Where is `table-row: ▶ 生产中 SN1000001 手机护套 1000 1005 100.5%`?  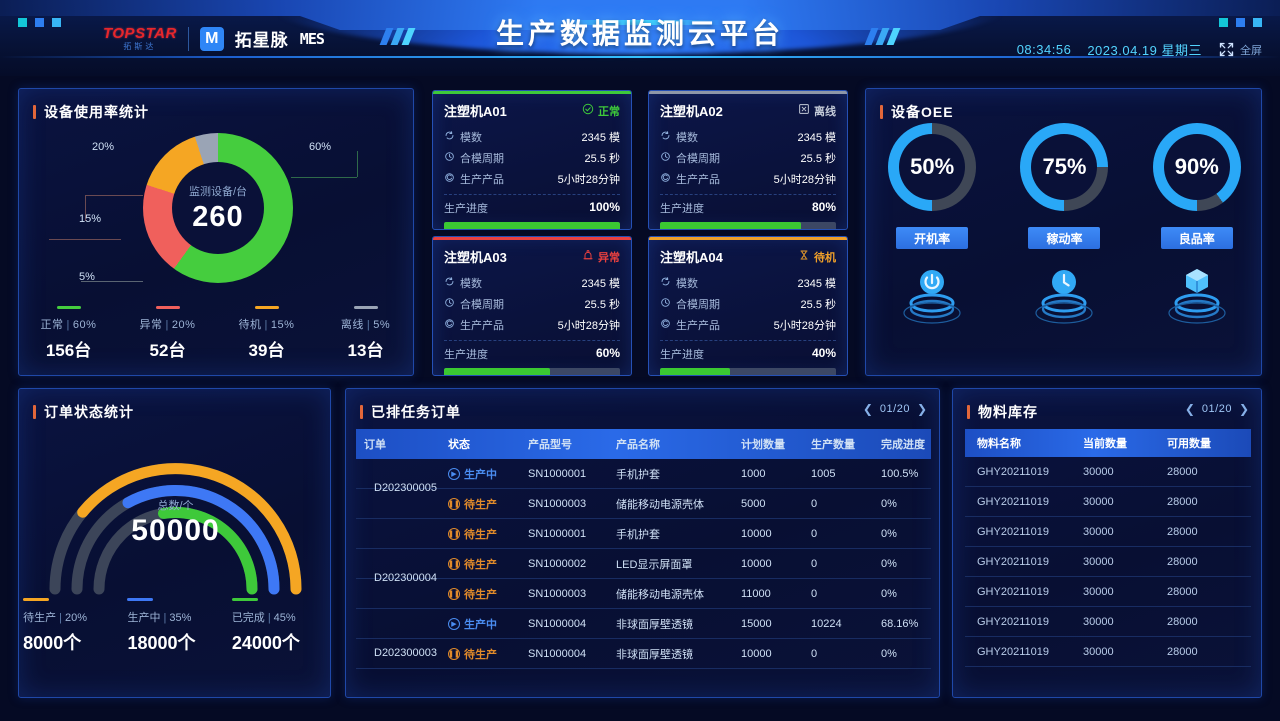
table-row: ▶ 生产中 SN1000001 手机护套 1000 1005 100.5% is located at coordinates (643, 474).